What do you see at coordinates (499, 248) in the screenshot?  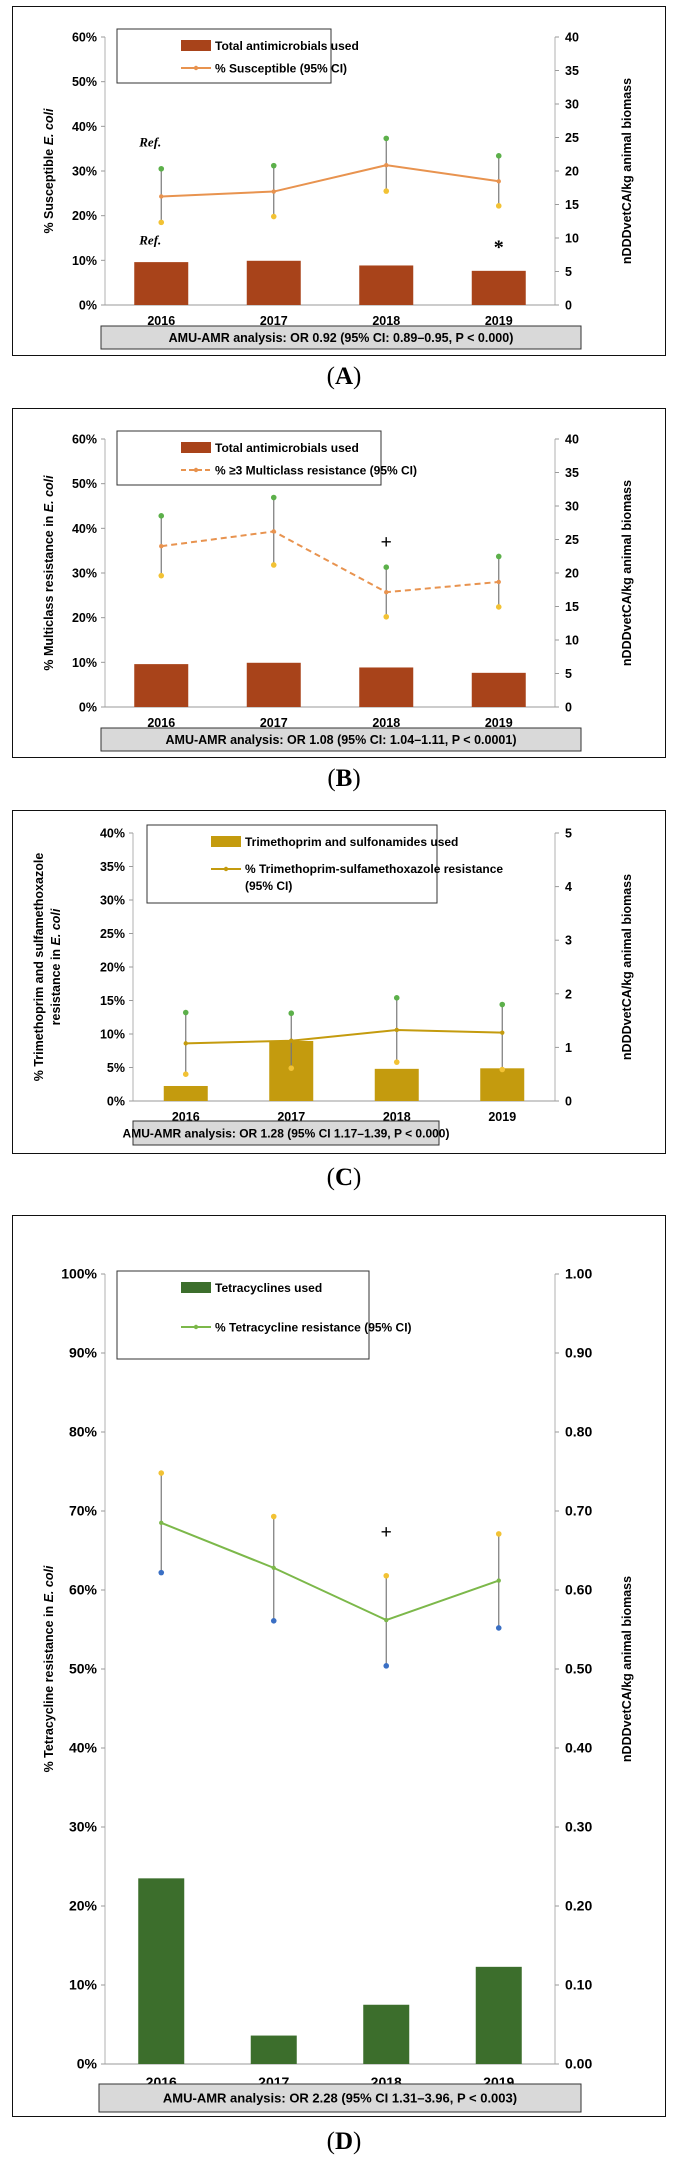 I see `annotation: *` at bounding box center [499, 248].